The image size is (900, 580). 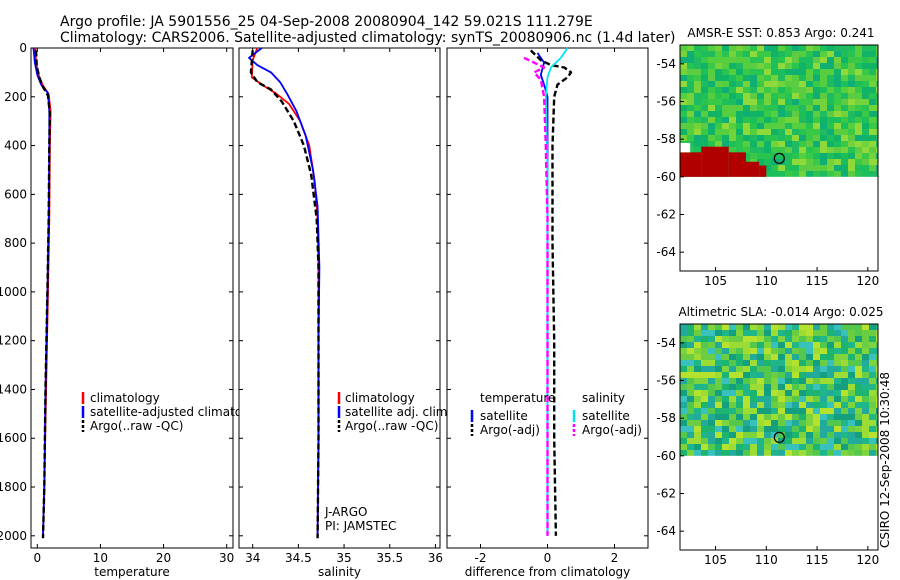 I want to click on sst-land-mask, so click(x=723, y=159).